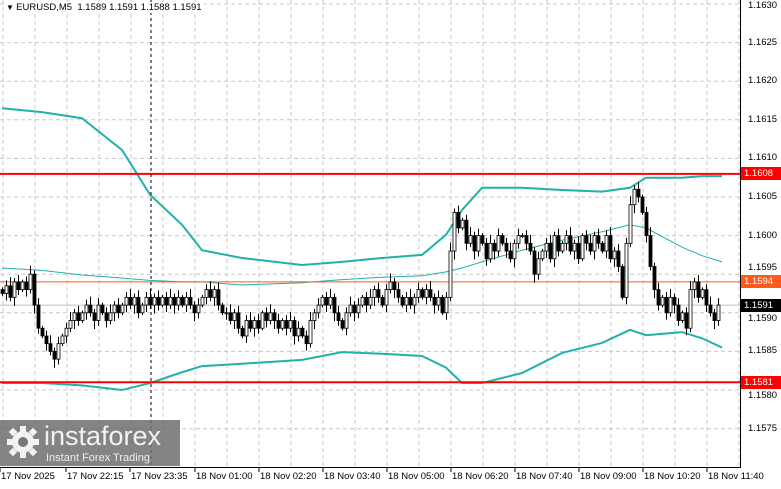  What do you see at coordinates (11, 7) in the screenshot?
I see `dropdown-triangle-icon: ▼` at bounding box center [11, 7].